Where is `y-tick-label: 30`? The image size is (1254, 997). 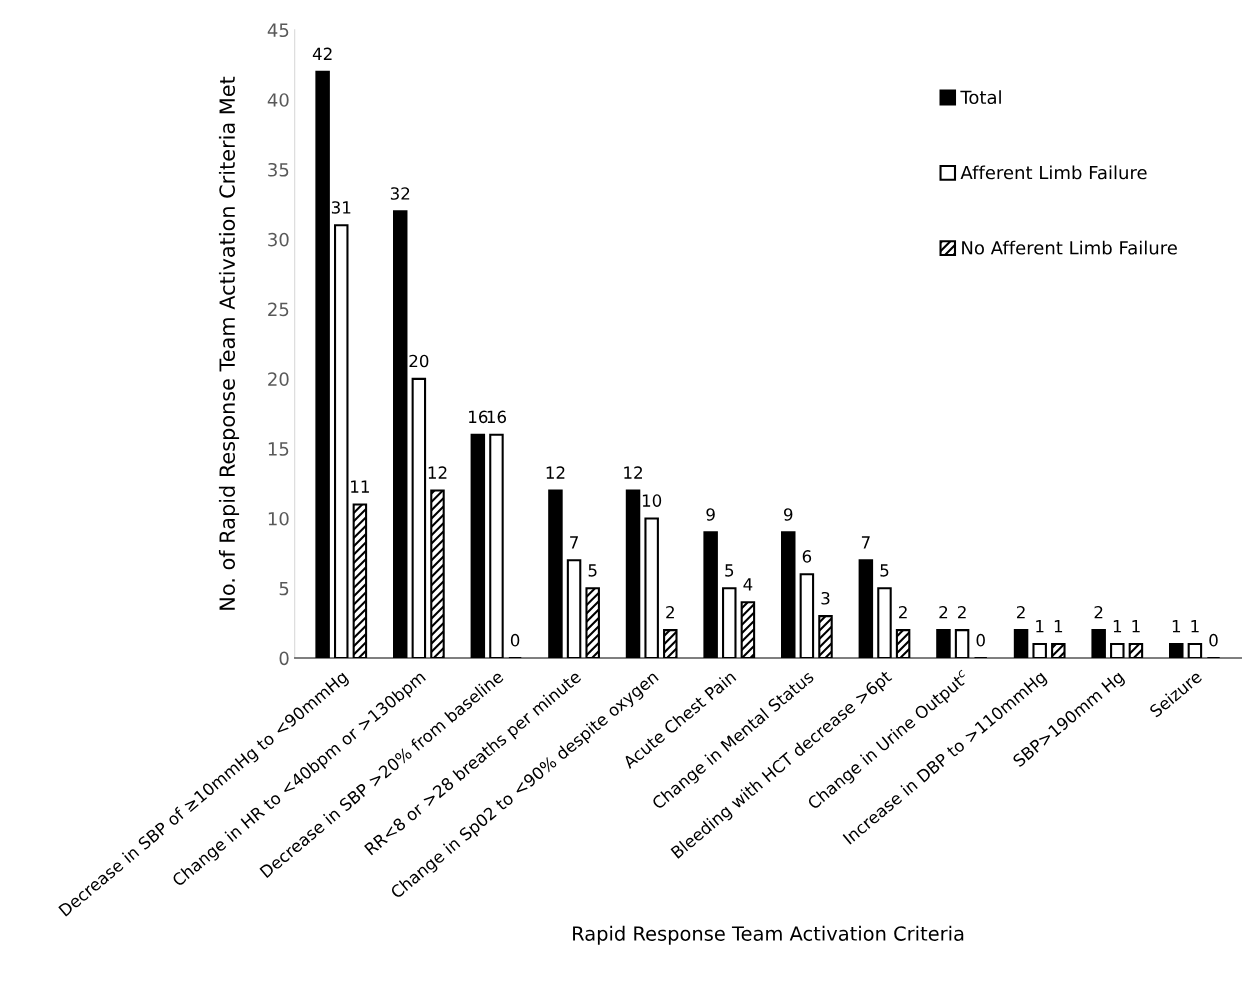 y-tick-label: 30 is located at coordinates (278, 239).